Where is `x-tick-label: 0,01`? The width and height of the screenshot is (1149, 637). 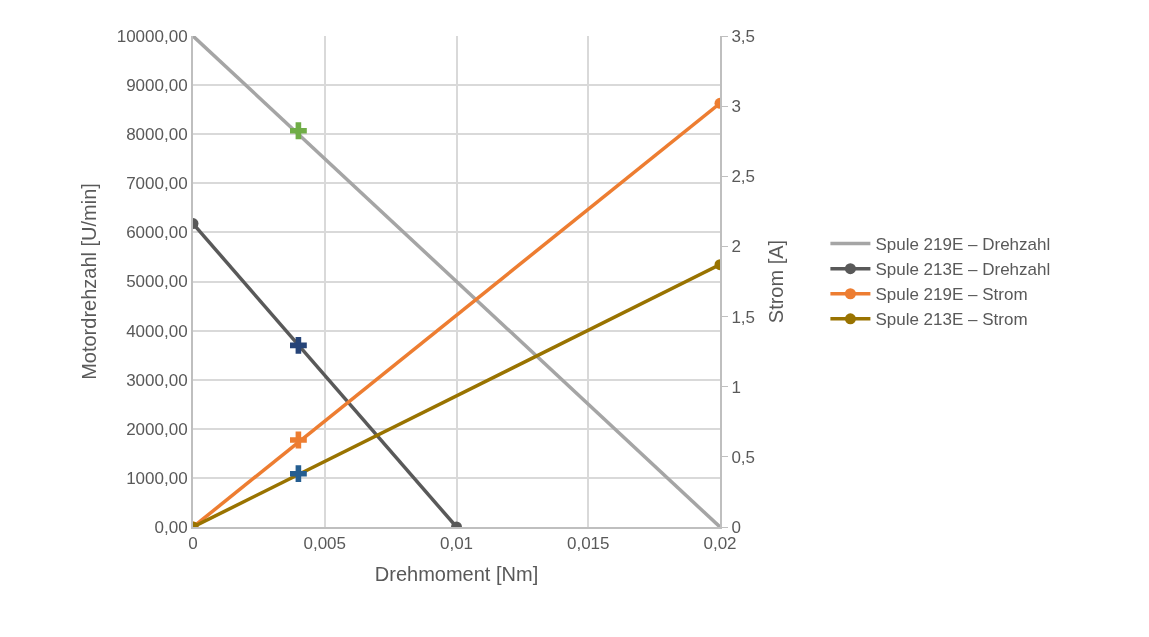 x-tick-label: 0,01 is located at coordinates (456, 544).